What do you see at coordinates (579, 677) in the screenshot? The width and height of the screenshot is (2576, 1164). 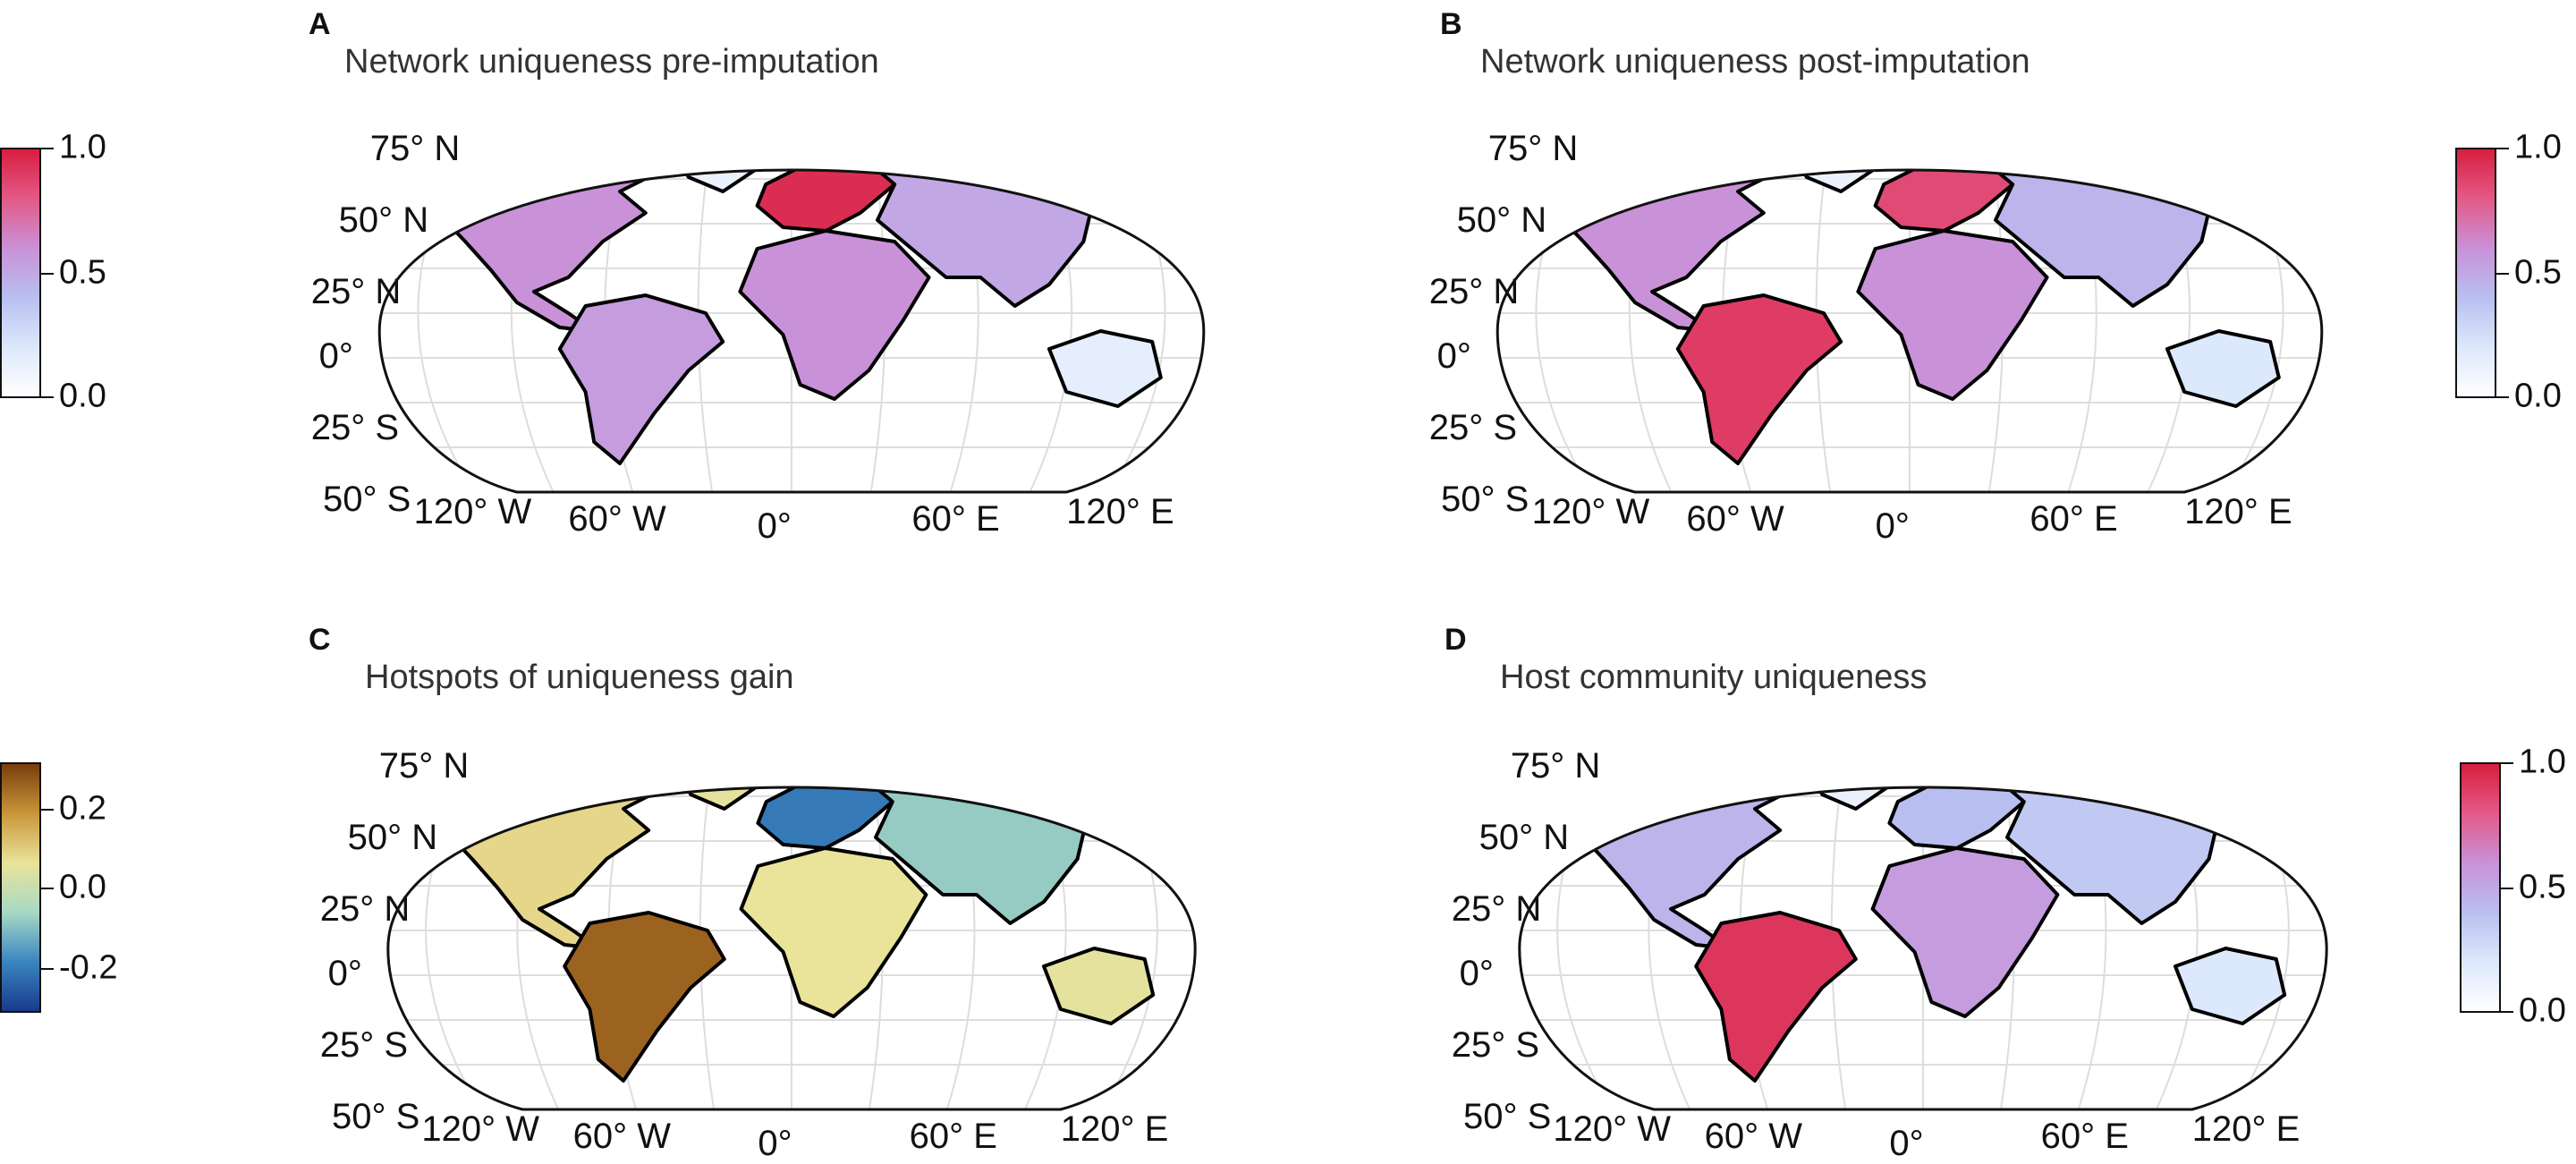 I see `panel-title: Hotspots of uniqueness gain` at bounding box center [579, 677].